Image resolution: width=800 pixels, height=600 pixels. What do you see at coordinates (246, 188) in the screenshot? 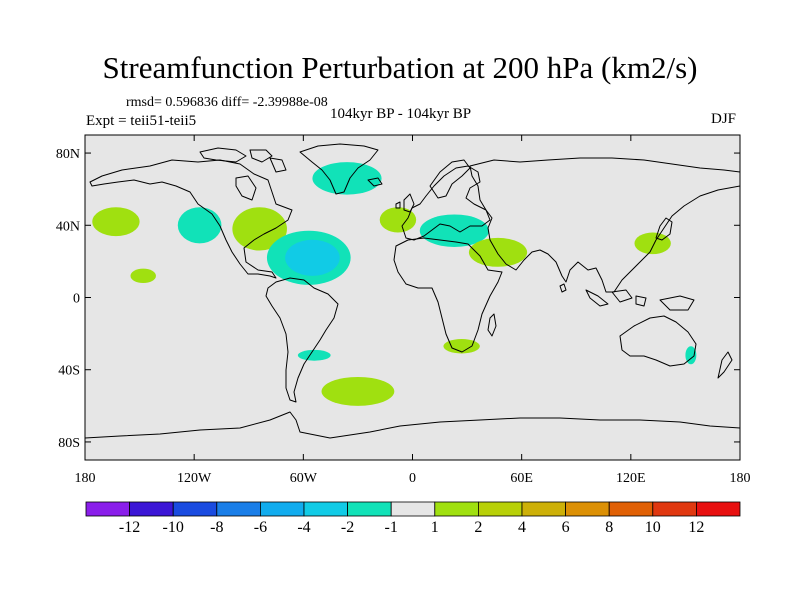
I see `coast-hudson-bay` at bounding box center [246, 188].